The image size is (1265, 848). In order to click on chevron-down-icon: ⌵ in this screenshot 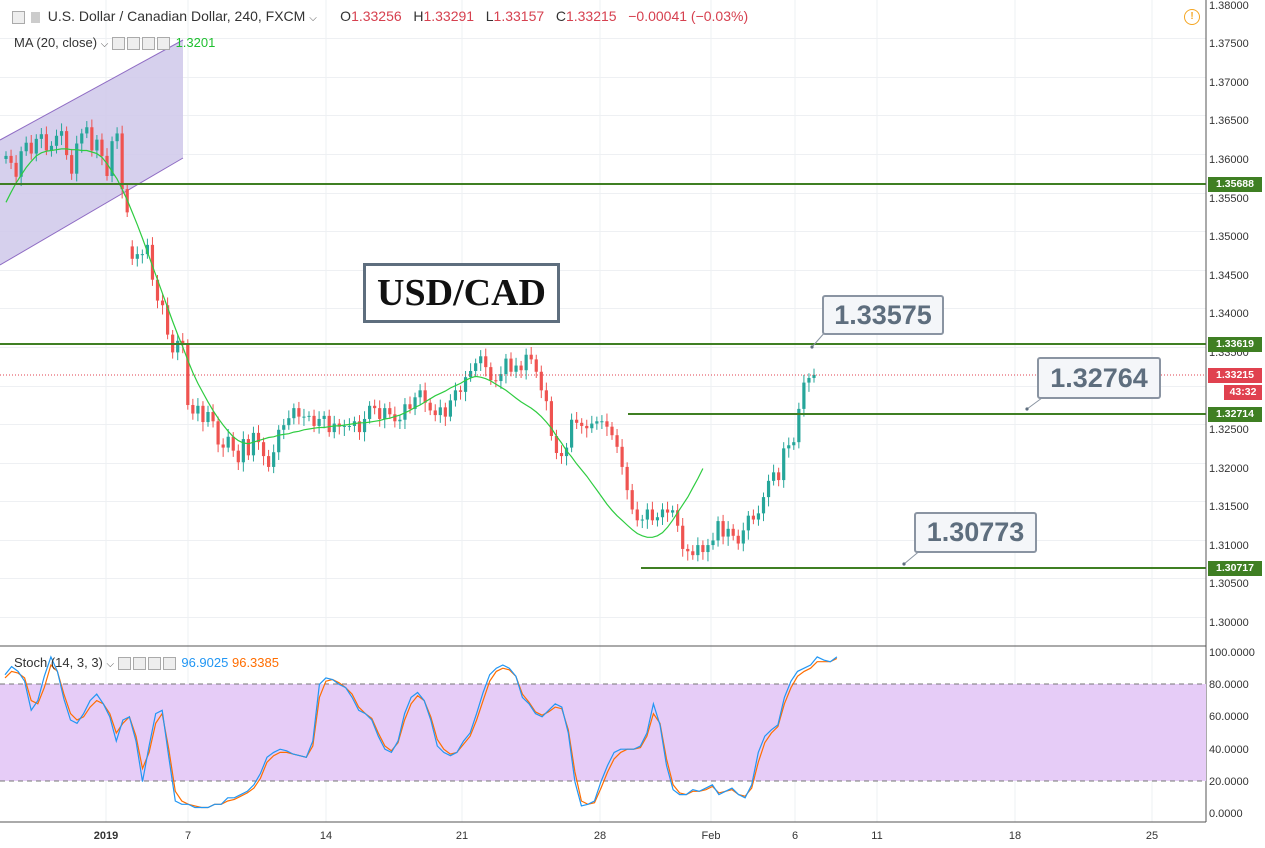, I will do `click(313, 18)`.